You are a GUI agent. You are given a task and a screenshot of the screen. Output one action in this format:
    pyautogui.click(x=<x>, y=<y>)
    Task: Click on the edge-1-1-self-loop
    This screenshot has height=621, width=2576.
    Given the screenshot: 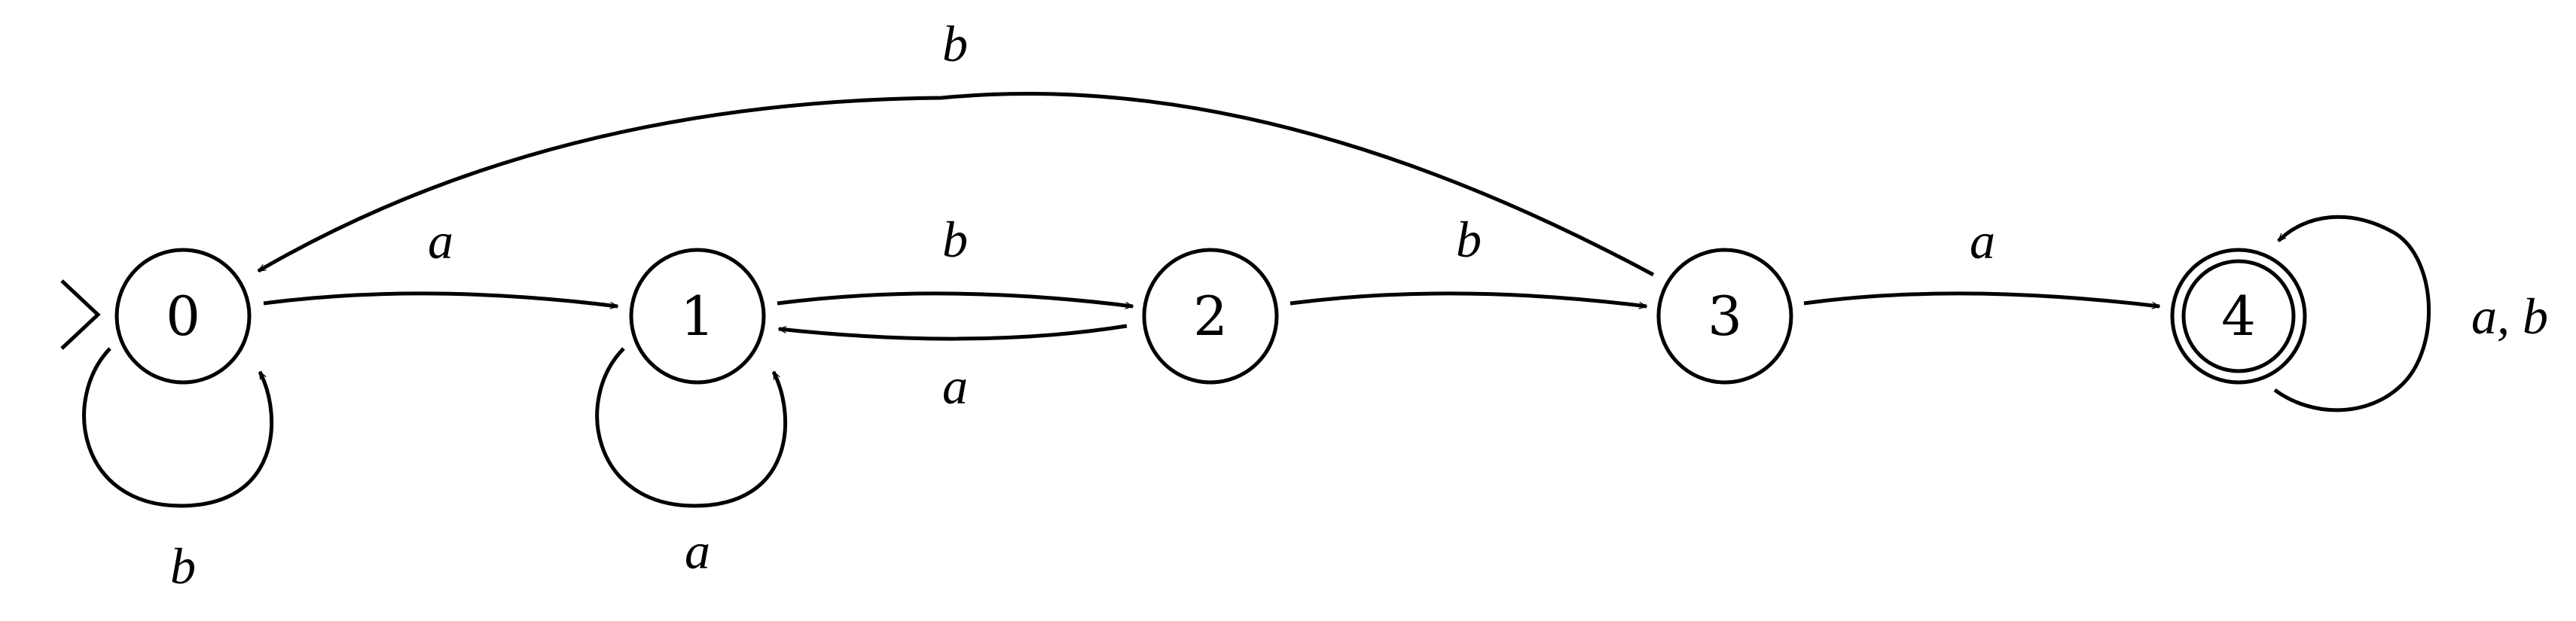 What is the action you would take?
    pyautogui.click(x=691, y=427)
    